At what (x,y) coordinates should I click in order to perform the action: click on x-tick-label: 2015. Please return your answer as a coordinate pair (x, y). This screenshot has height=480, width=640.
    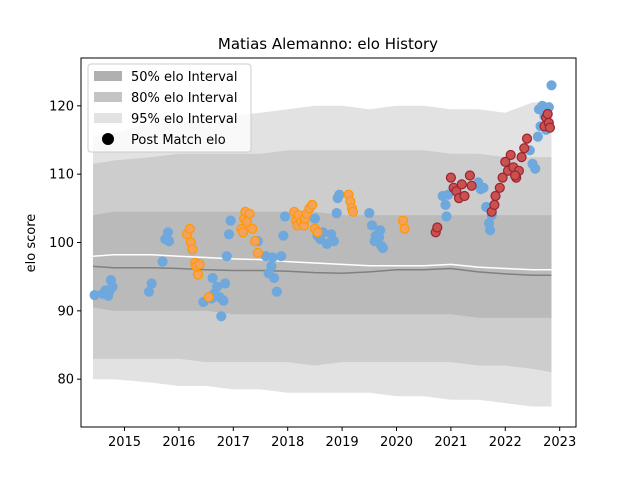
    Looking at the image, I should click on (124, 442).